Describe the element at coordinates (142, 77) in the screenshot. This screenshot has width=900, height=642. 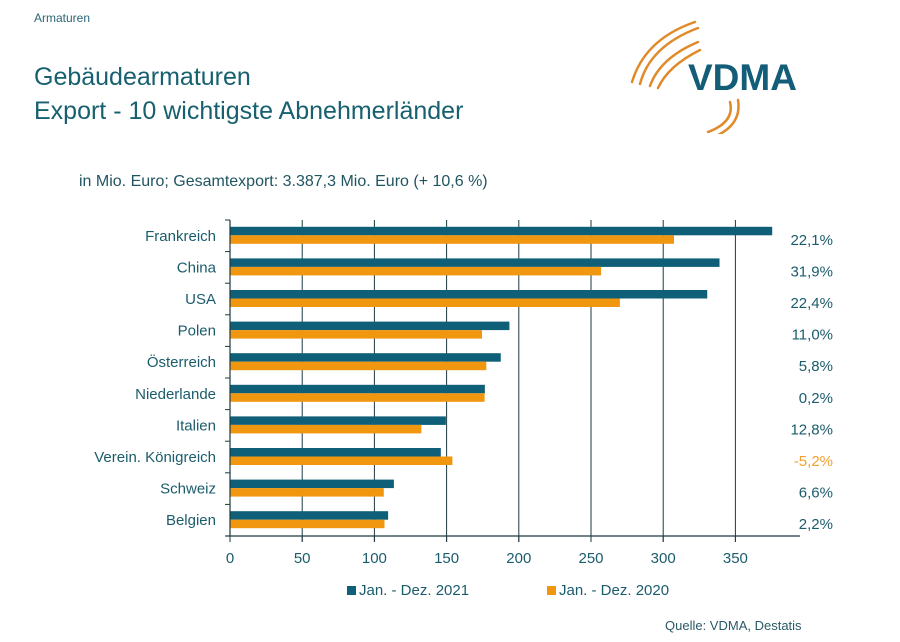
I see `title-line-1: Gebäudearmaturen` at that location.